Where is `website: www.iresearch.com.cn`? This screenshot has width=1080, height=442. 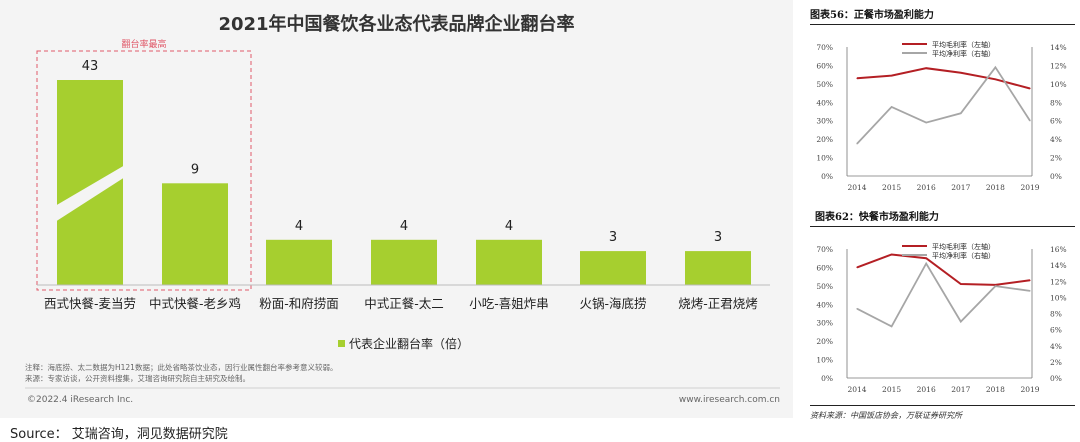
website: www.iresearch.com.cn is located at coordinates (729, 400).